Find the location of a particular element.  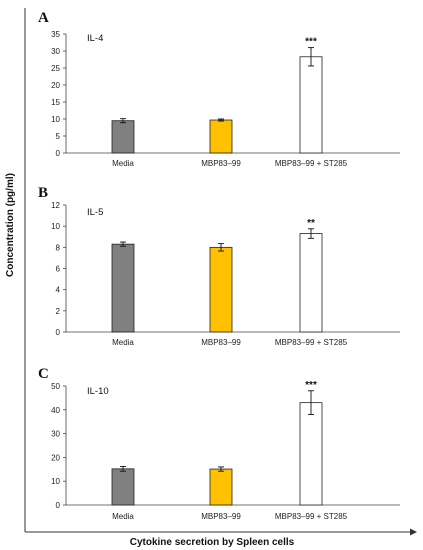

x-axis-title: Cytokine secretion by Spleen cells is located at coordinates (212, 542).